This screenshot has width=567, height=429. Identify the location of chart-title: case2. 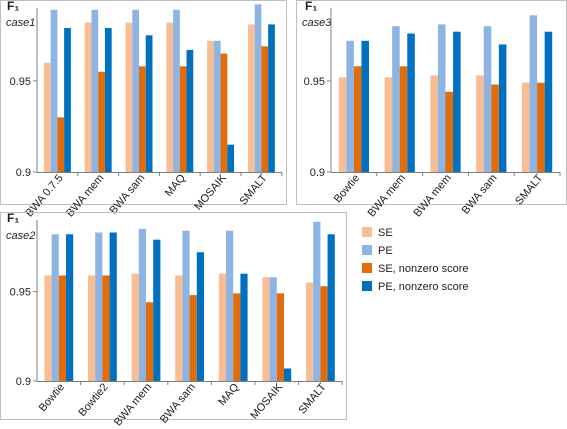
(20, 236).